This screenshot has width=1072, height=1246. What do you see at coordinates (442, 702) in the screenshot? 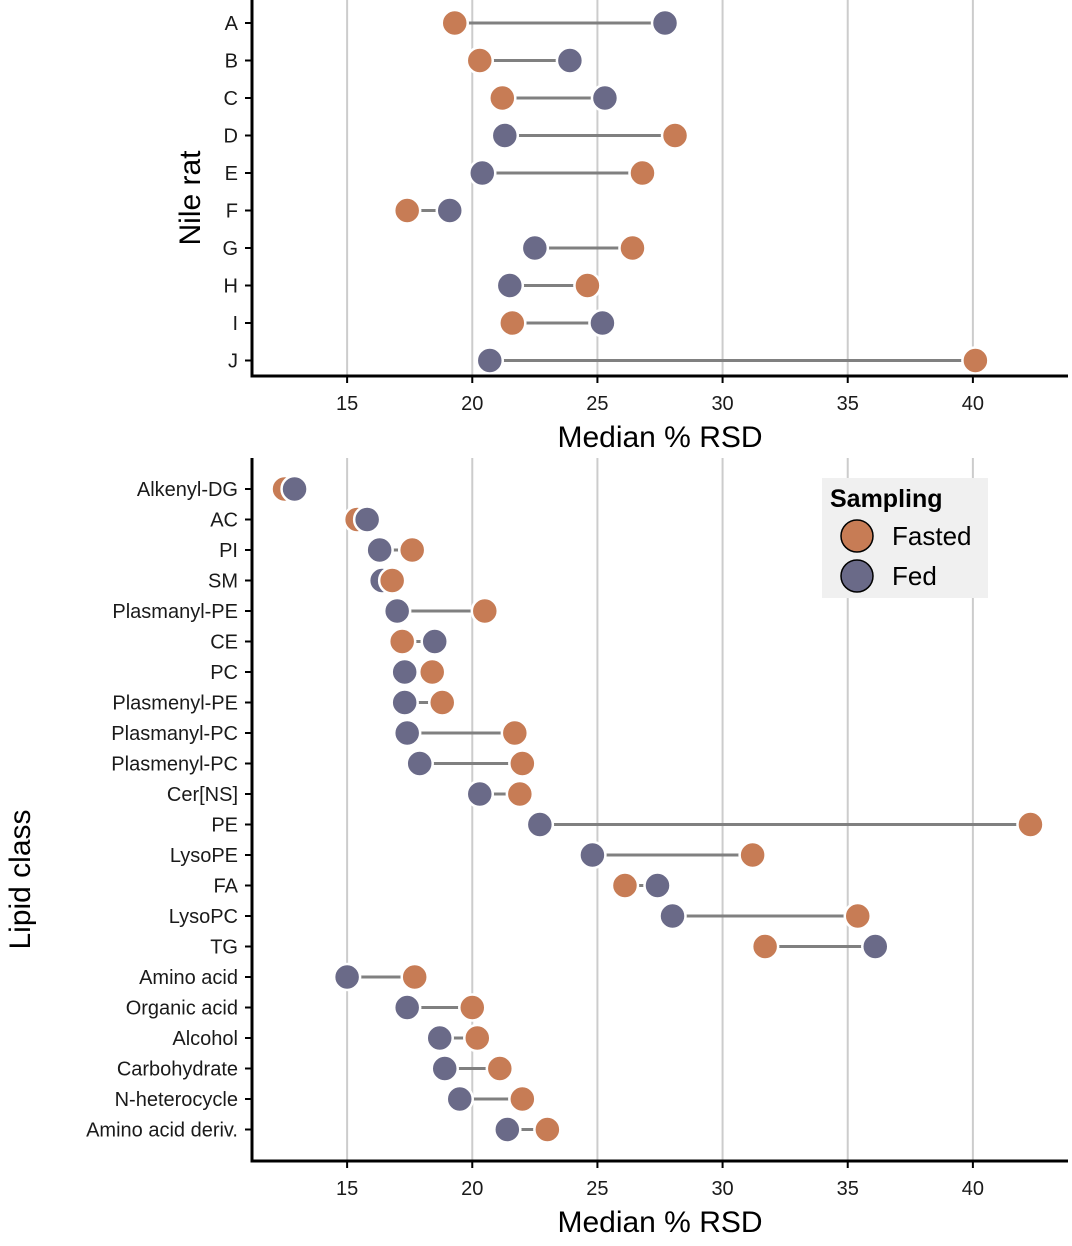
I see `point-fasted-plasmenyl-pe` at bounding box center [442, 702].